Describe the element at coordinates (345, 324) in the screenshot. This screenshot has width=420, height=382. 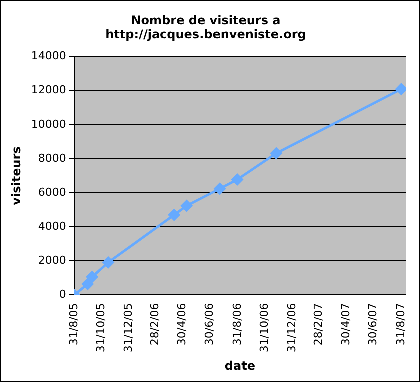
I see `x-tick-label: 30/4/07` at that location.